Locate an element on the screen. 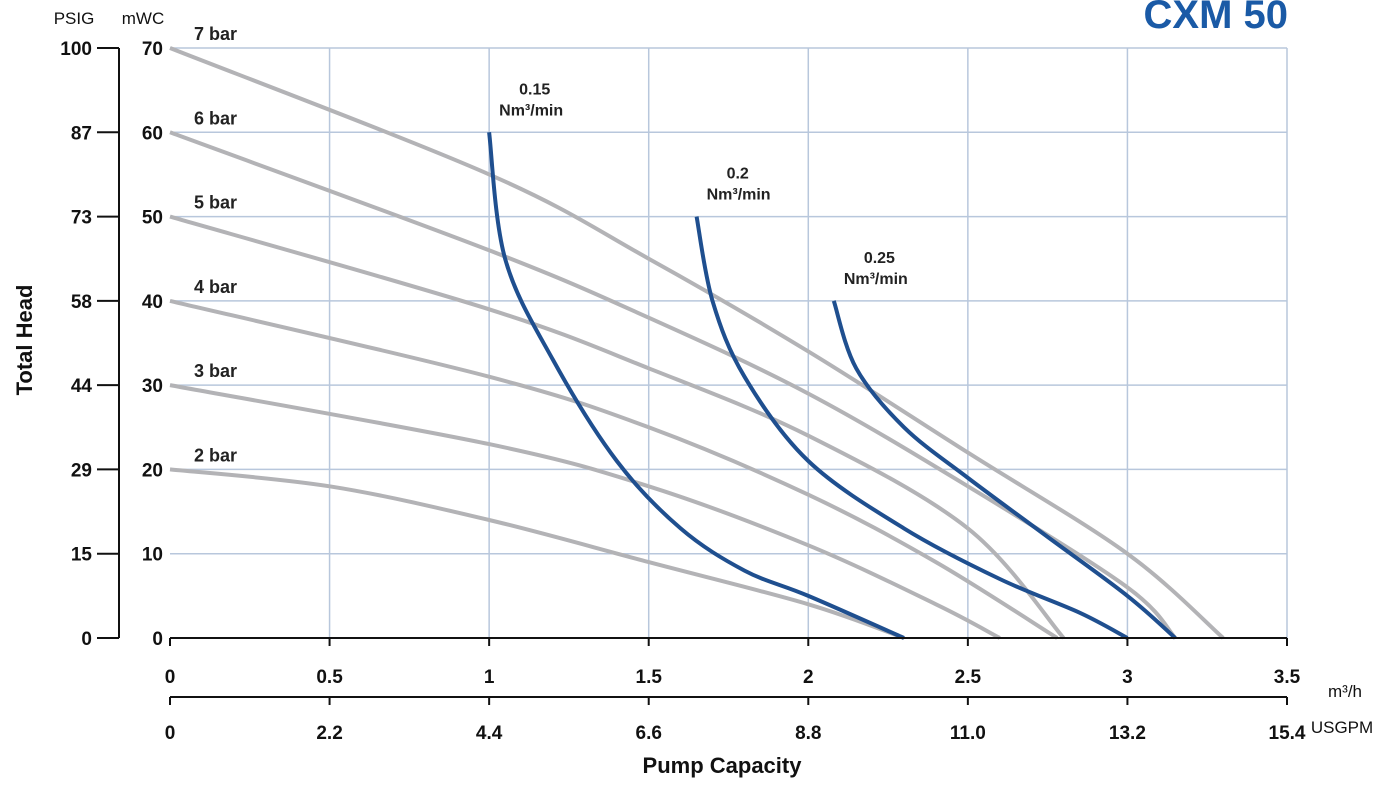  y-tick-label: 10 is located at coordinates (152, 555).